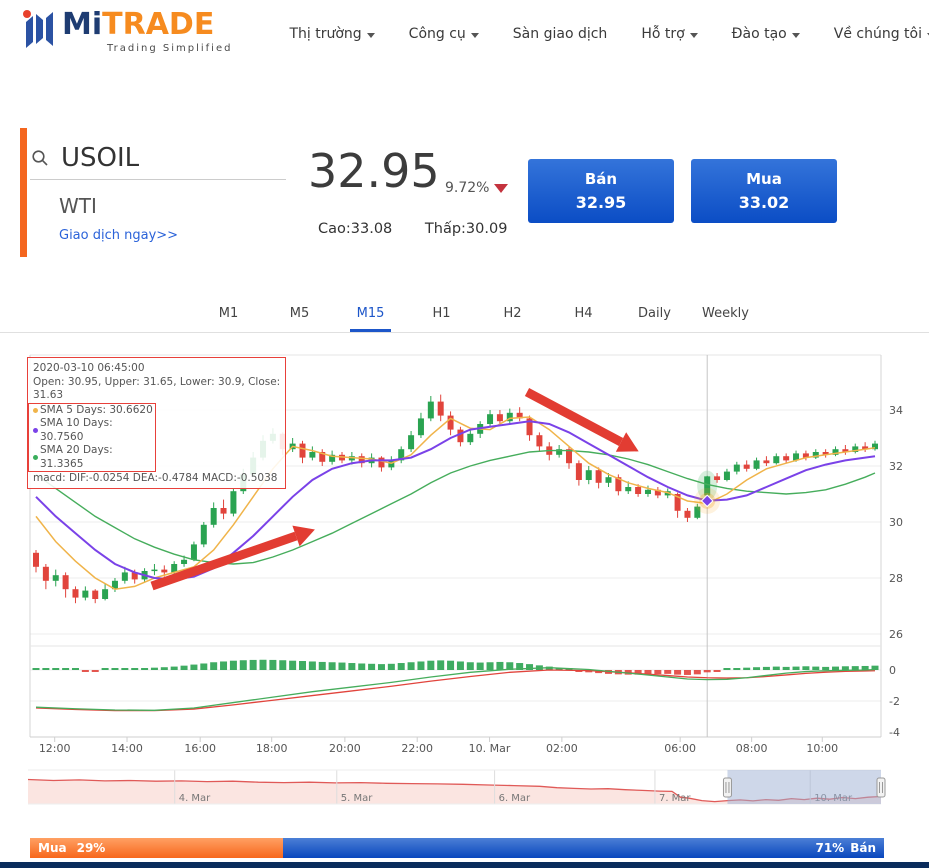 The width and height of the screenshot is (929, 868). What do you see at coordinates (896, 466) in the screenshot?
I see `svg-text: 32` at bounding box center [896, 466].